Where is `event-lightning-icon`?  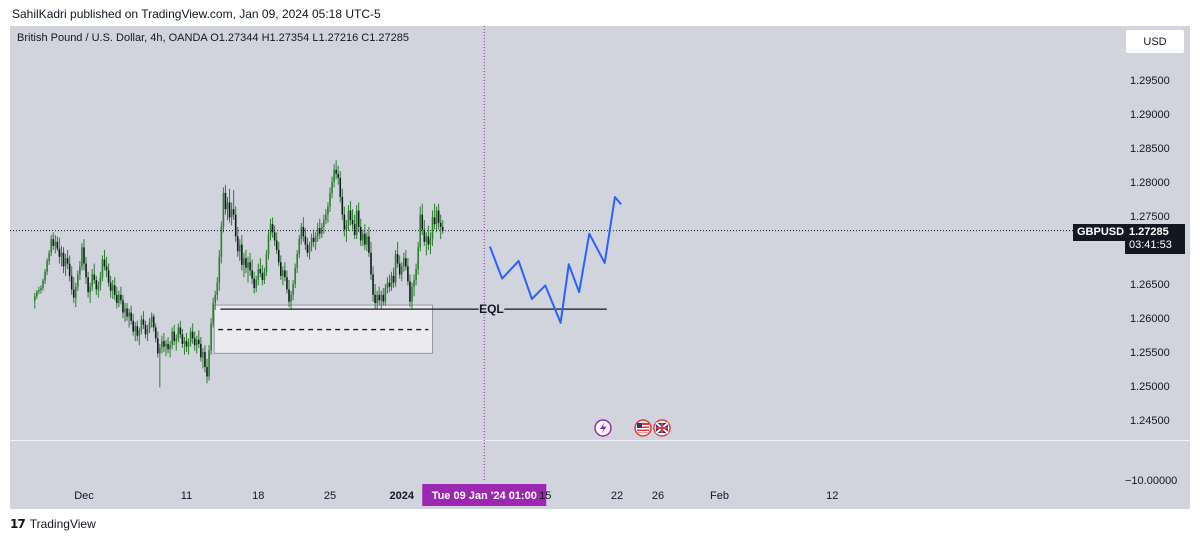
event-lightning-icon is located at coordinates (603, 428).